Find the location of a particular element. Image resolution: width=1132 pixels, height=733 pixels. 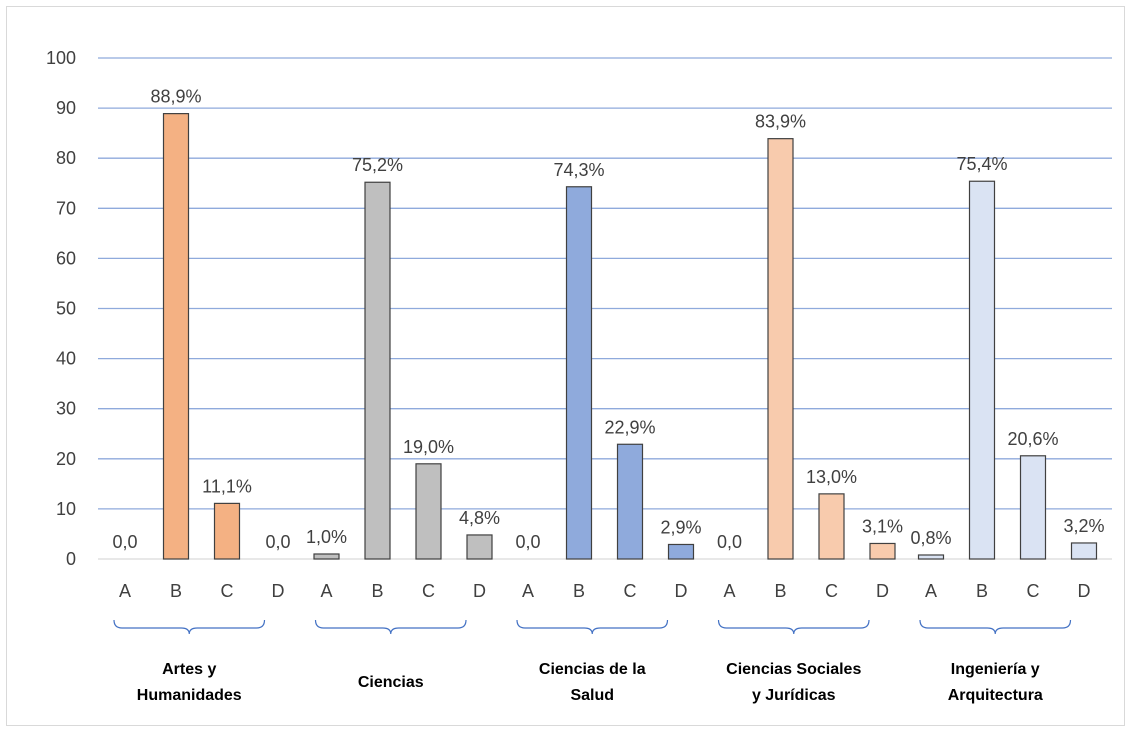

data-label: 74,3% is located at coordinates (578, 170).